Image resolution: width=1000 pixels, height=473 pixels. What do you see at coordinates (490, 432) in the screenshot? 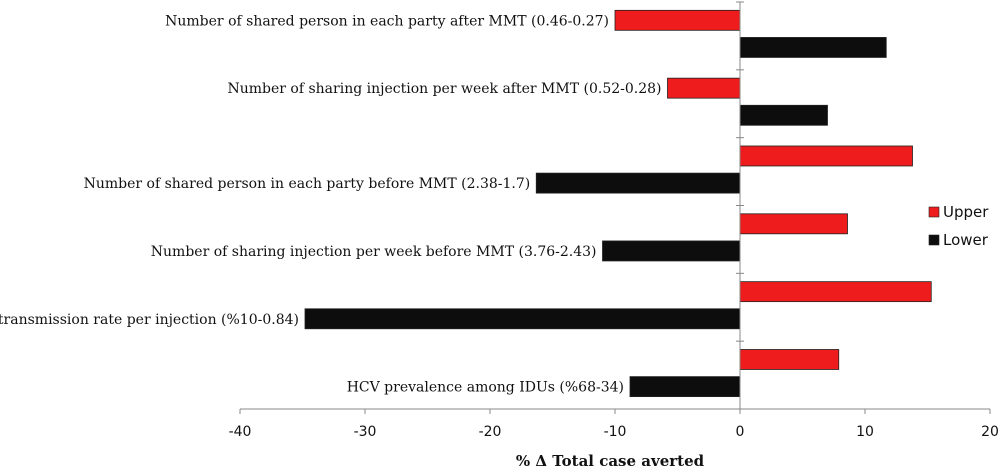
I see `x-tick-label: -20` at bounding box center [490, 432].